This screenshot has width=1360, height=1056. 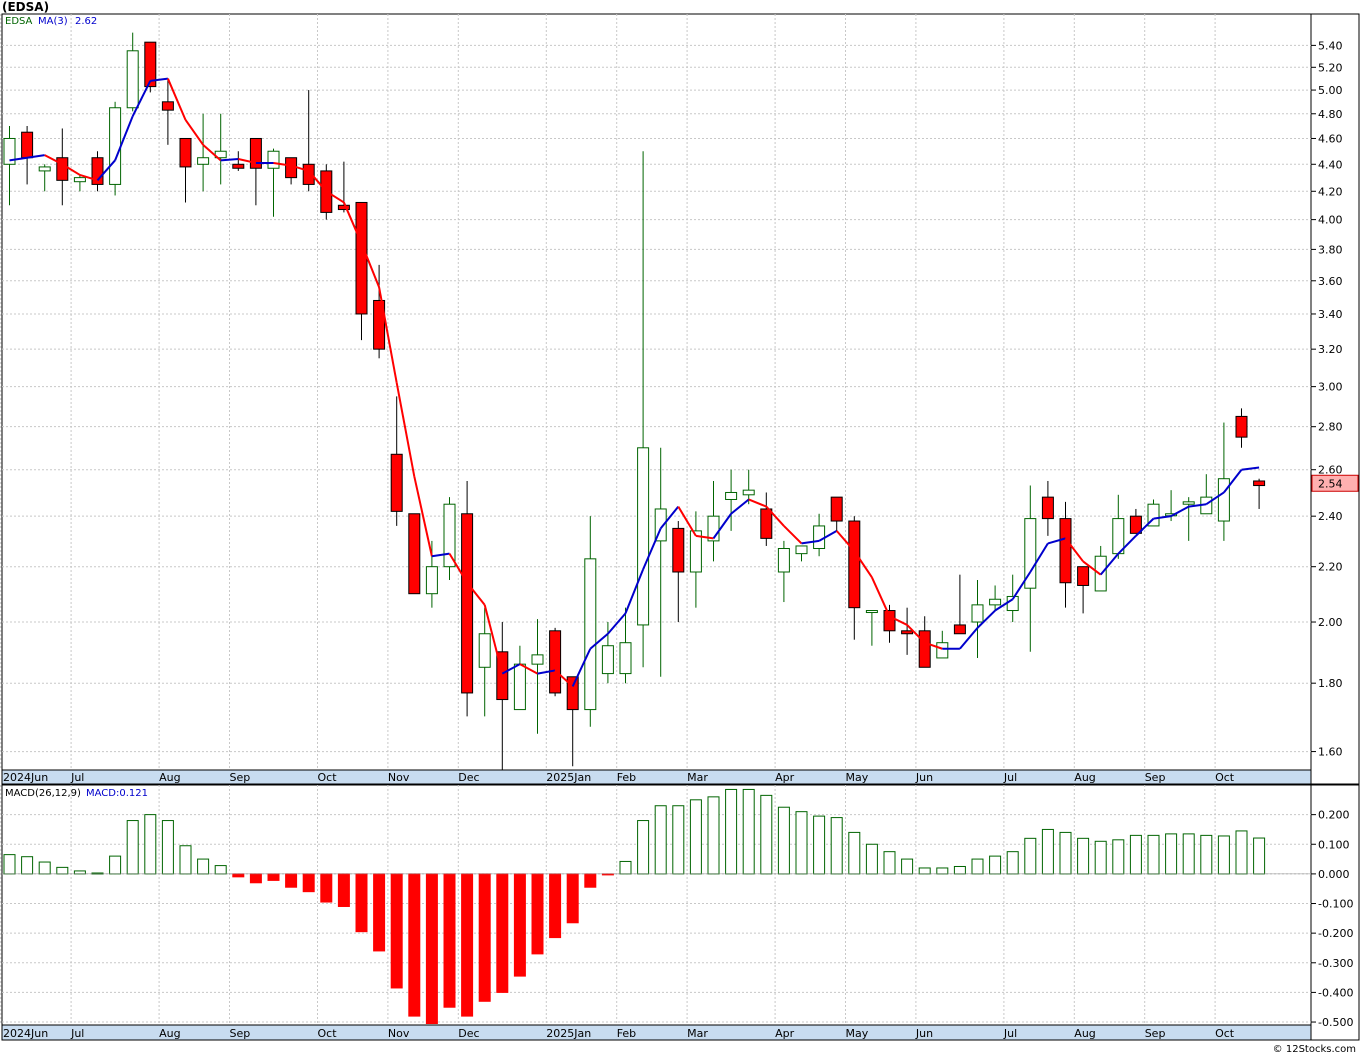 What do you see at coordinates (1330, 567) in the screenshot?
I see `price-tick-label: 2.20` at bounding box center [1330, 567].